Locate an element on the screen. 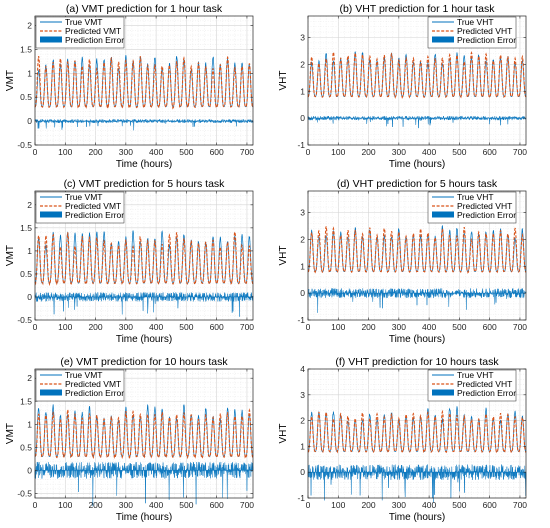  y-tick-label: 3 is located at coordinates (302, 213).